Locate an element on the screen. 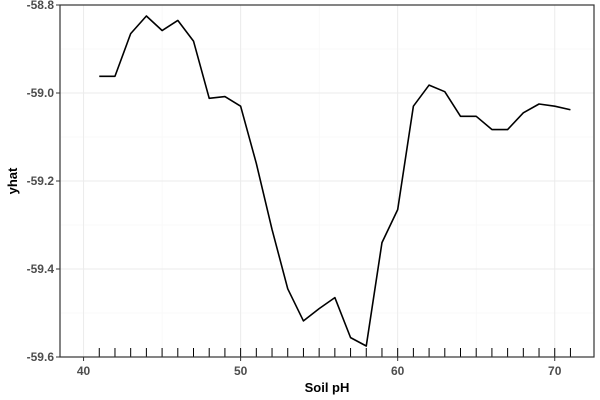 This screenshot has height=400, width=600. y-tick-label: -59.2 is located at coordinates (41, 181).